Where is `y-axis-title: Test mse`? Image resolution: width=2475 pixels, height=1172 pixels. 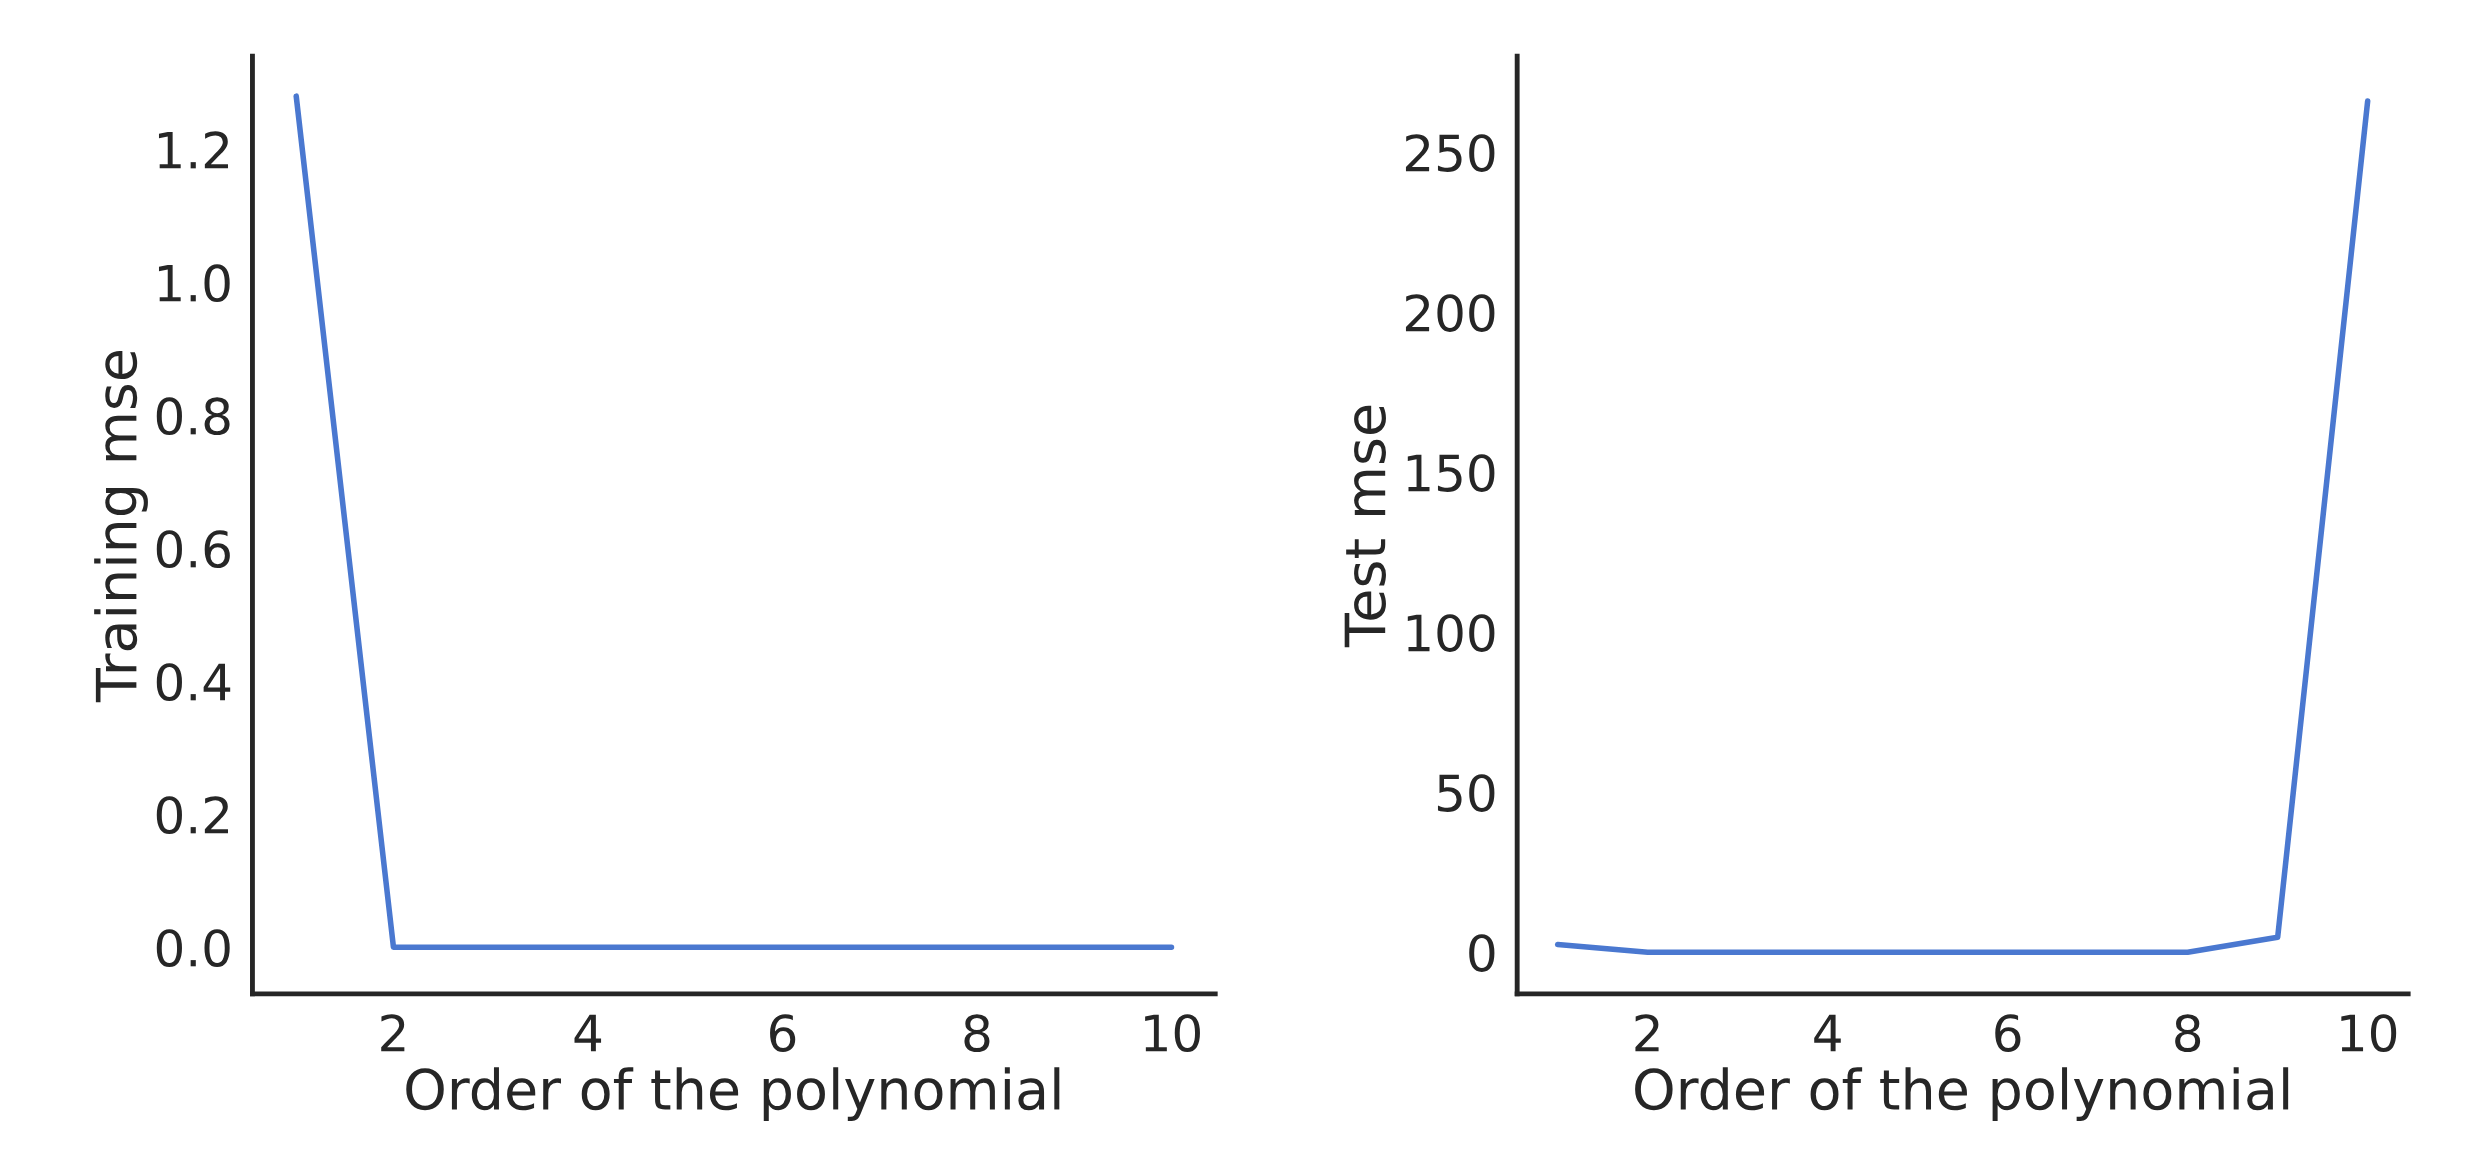 y-axis-title: Test mse is located at coordinates (1365, 526).